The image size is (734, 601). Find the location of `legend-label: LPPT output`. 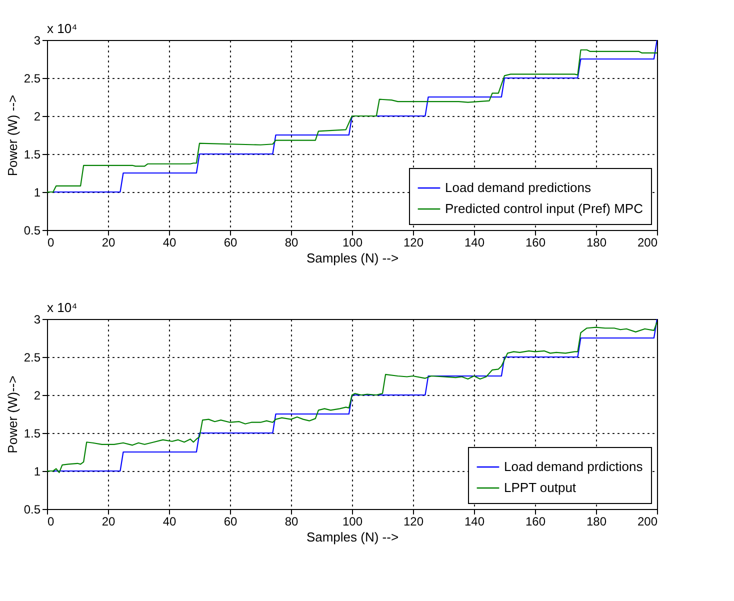

legend-label: LPPT output is located at coordinates (540, 487).